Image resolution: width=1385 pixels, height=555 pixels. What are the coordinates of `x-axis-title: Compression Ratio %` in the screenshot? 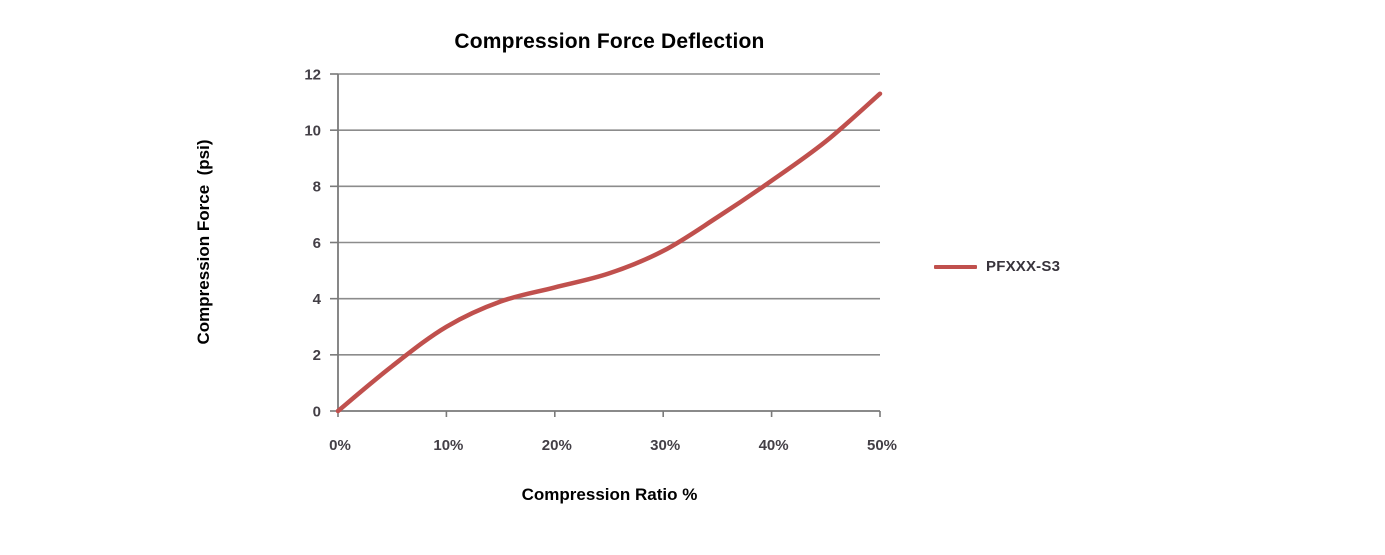 It's located at (609, 494).